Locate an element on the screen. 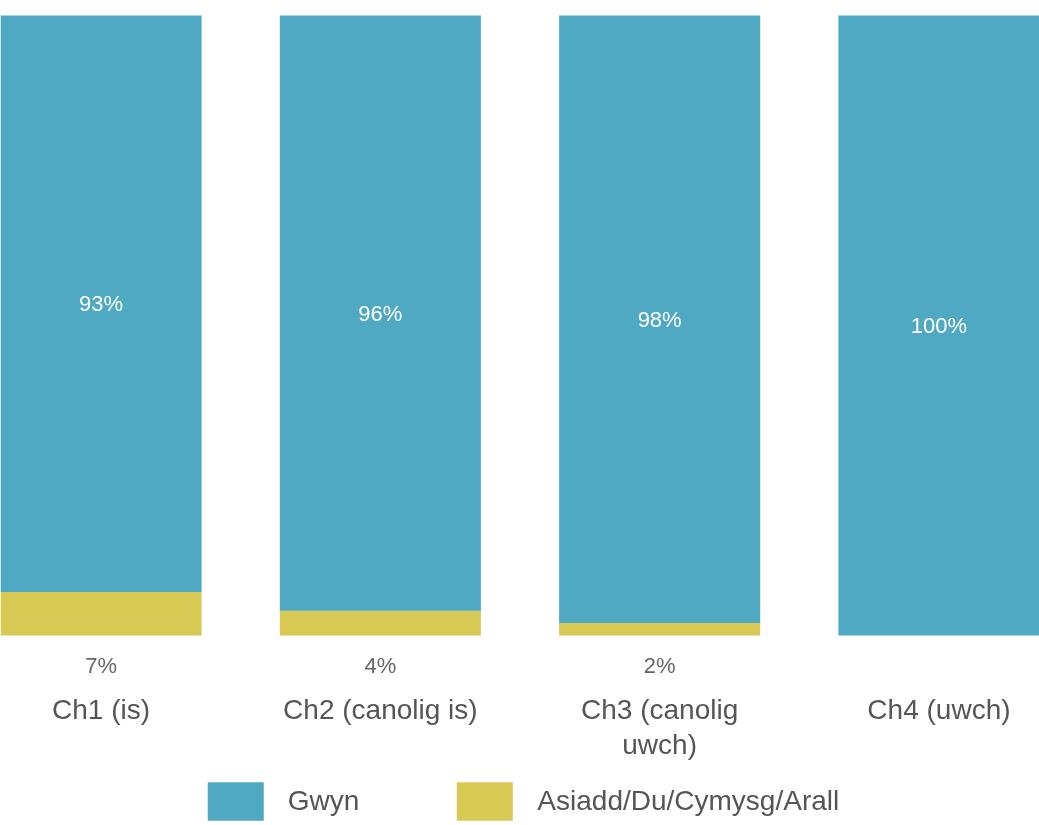 Image resolution: width=1039 pixels, height=825 pixels. data-label: 93% is located at coordinates (101, 304).